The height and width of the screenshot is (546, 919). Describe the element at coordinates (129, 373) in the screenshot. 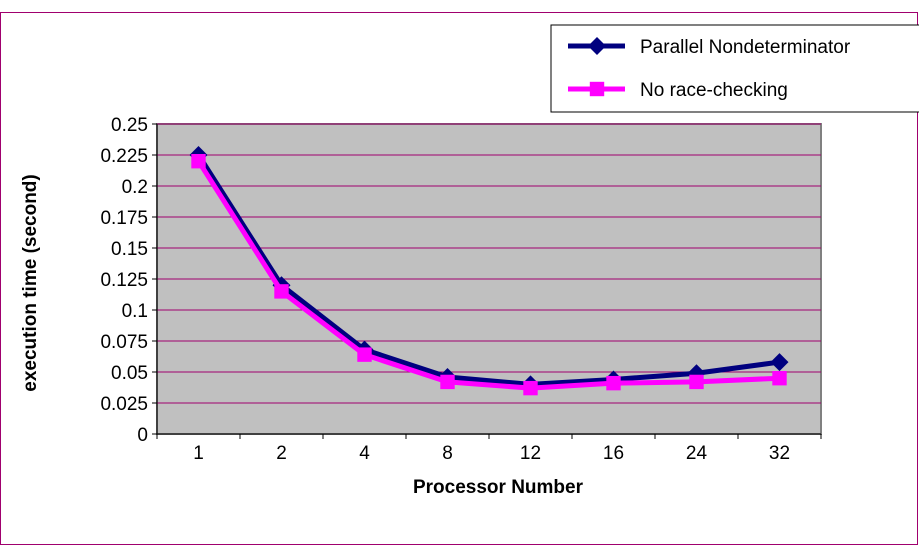

I see `y-tick-label: 0.05` at that location.